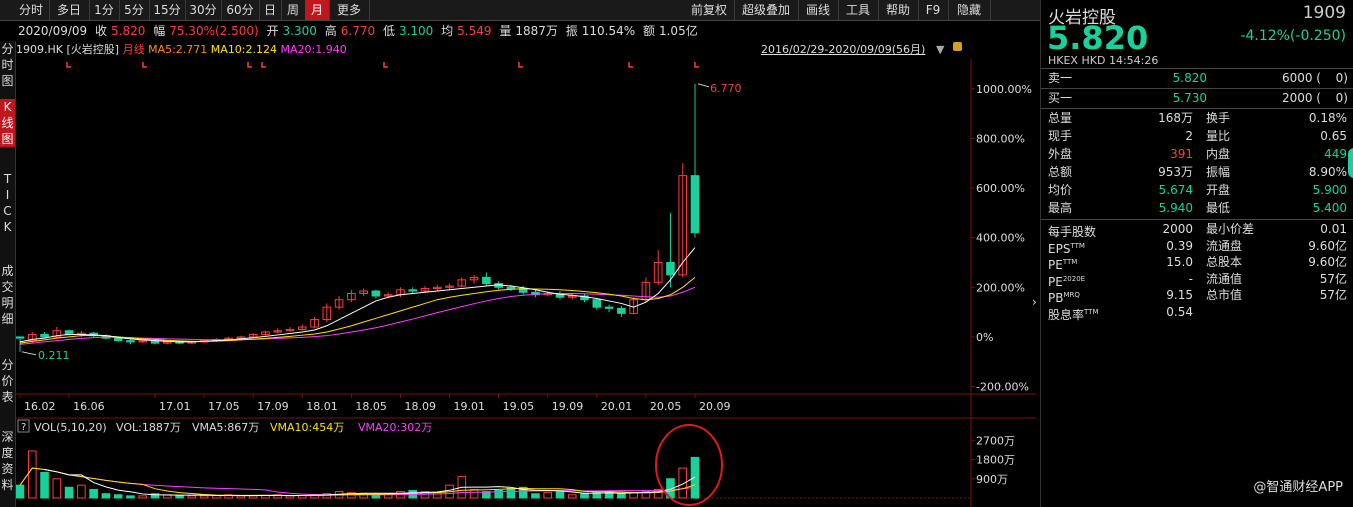 This screenshot has width=1353, height=507. What do you see at coordinates (273, 406) in the screenshot?
I see `x-tick-label: 17.09` at bounding box center [273, 406].